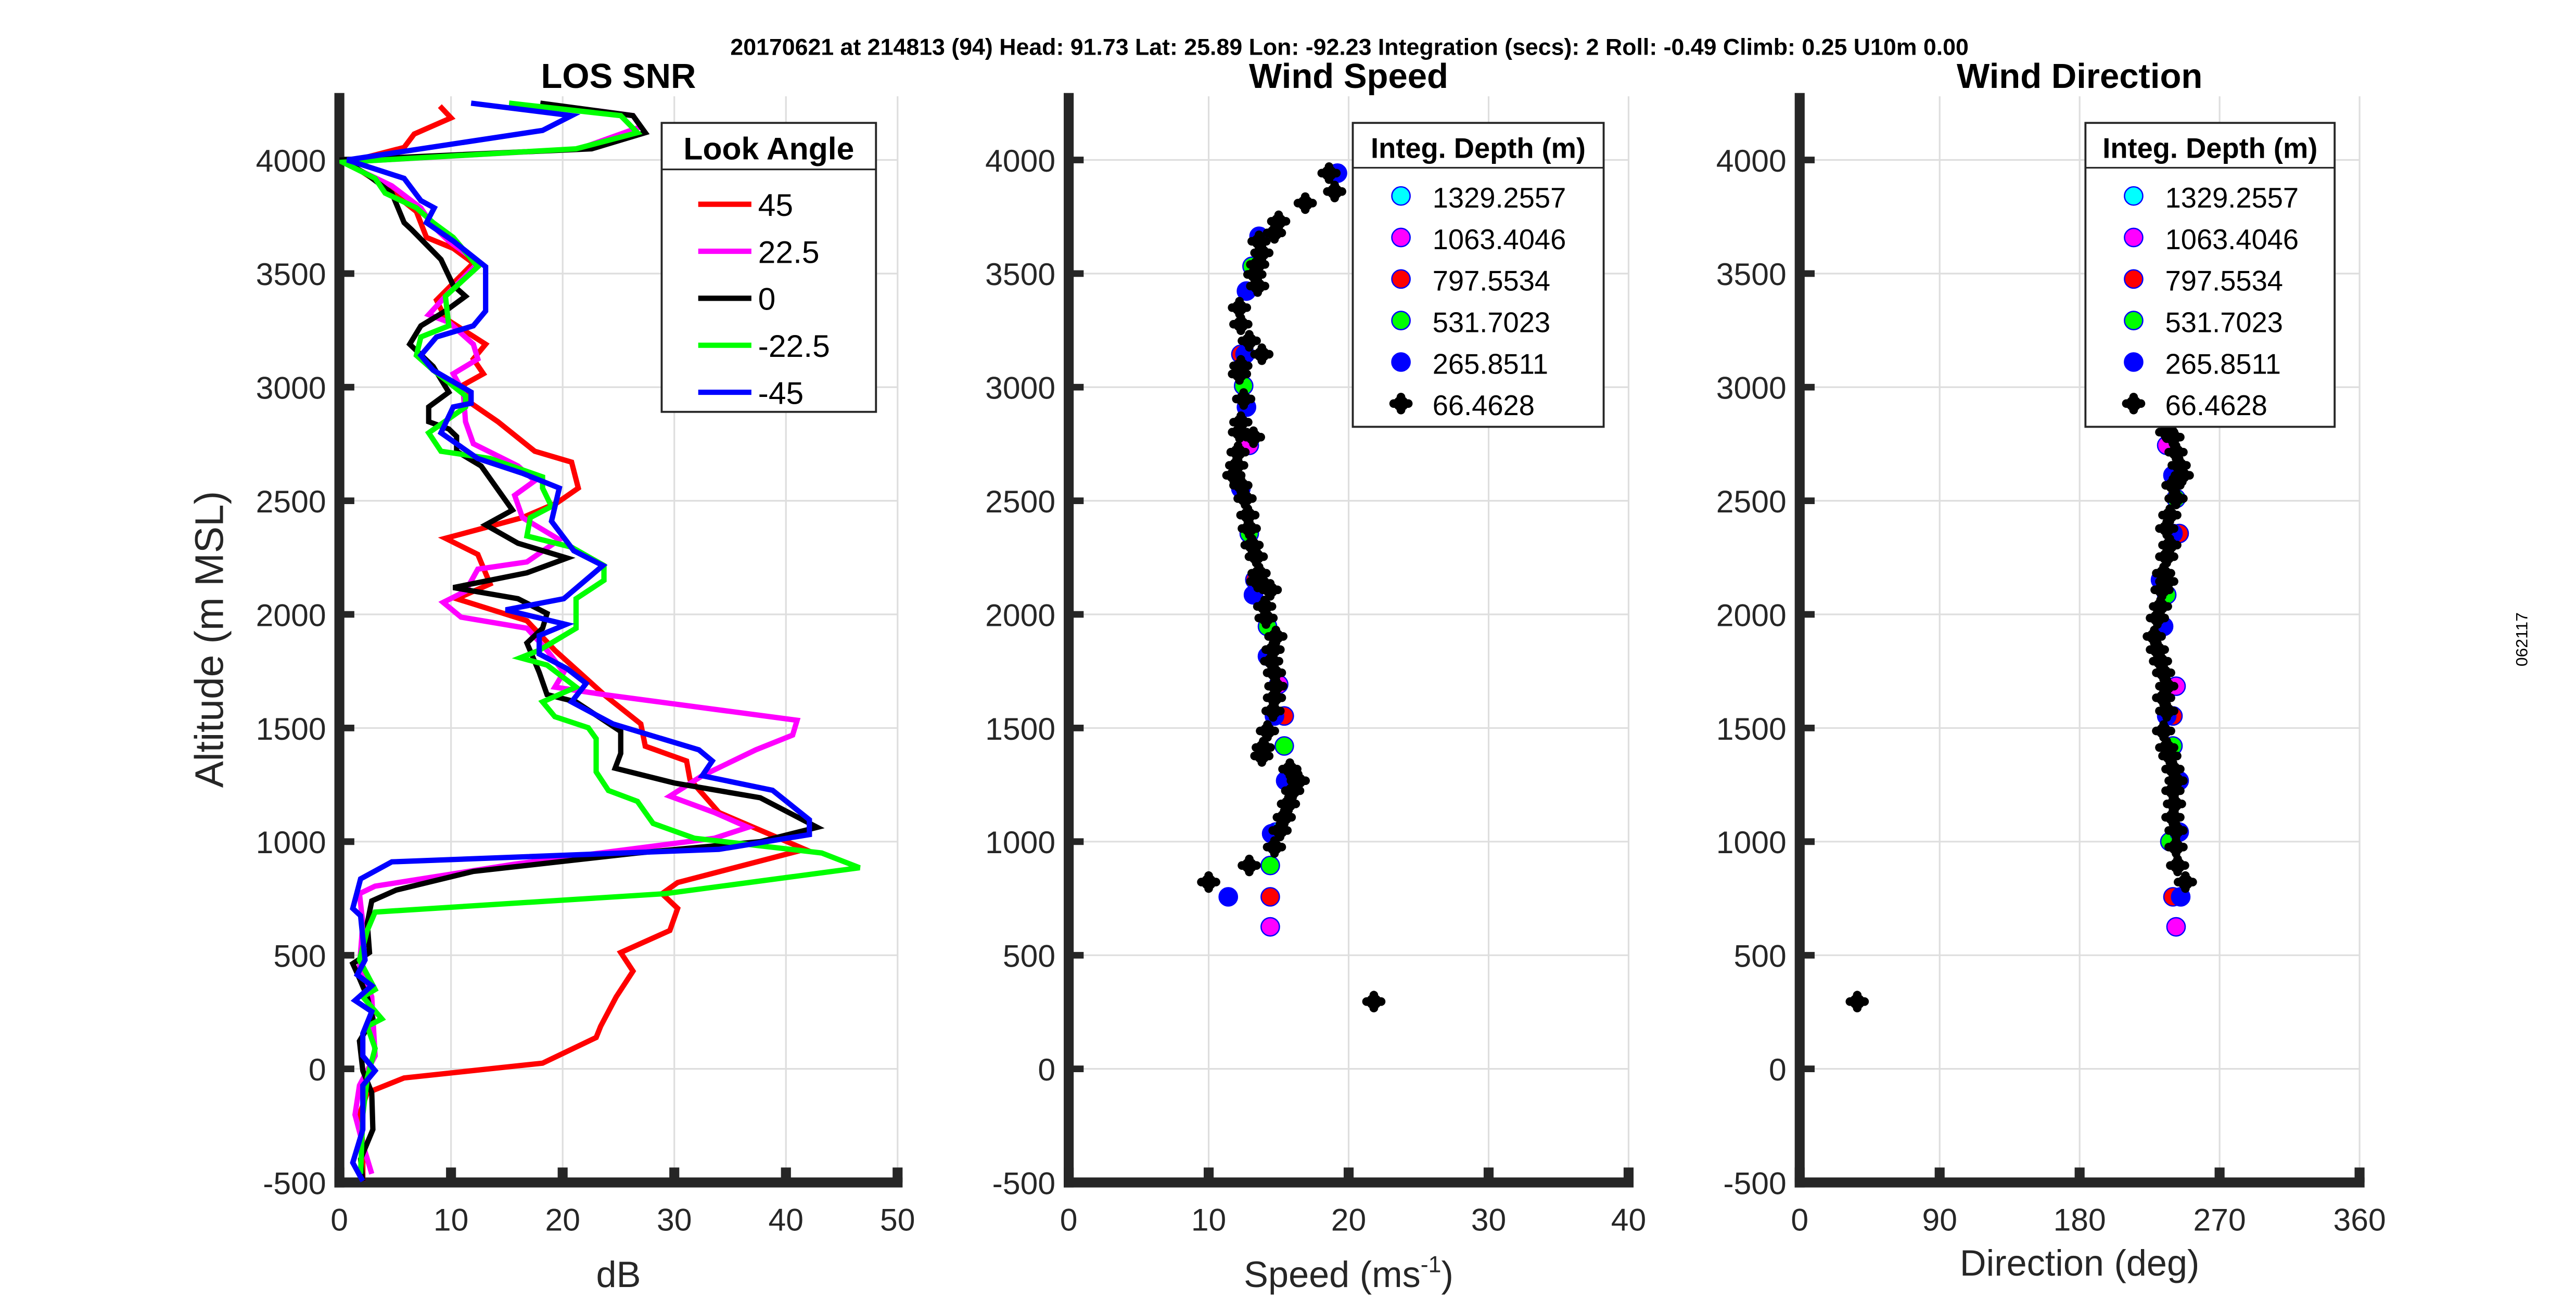 The height and width of the screenshot is (1312, 2576). Describe the element at coordinates (1754, 1183) in the screenshot. I see `y-tick-label: -500` at that location.